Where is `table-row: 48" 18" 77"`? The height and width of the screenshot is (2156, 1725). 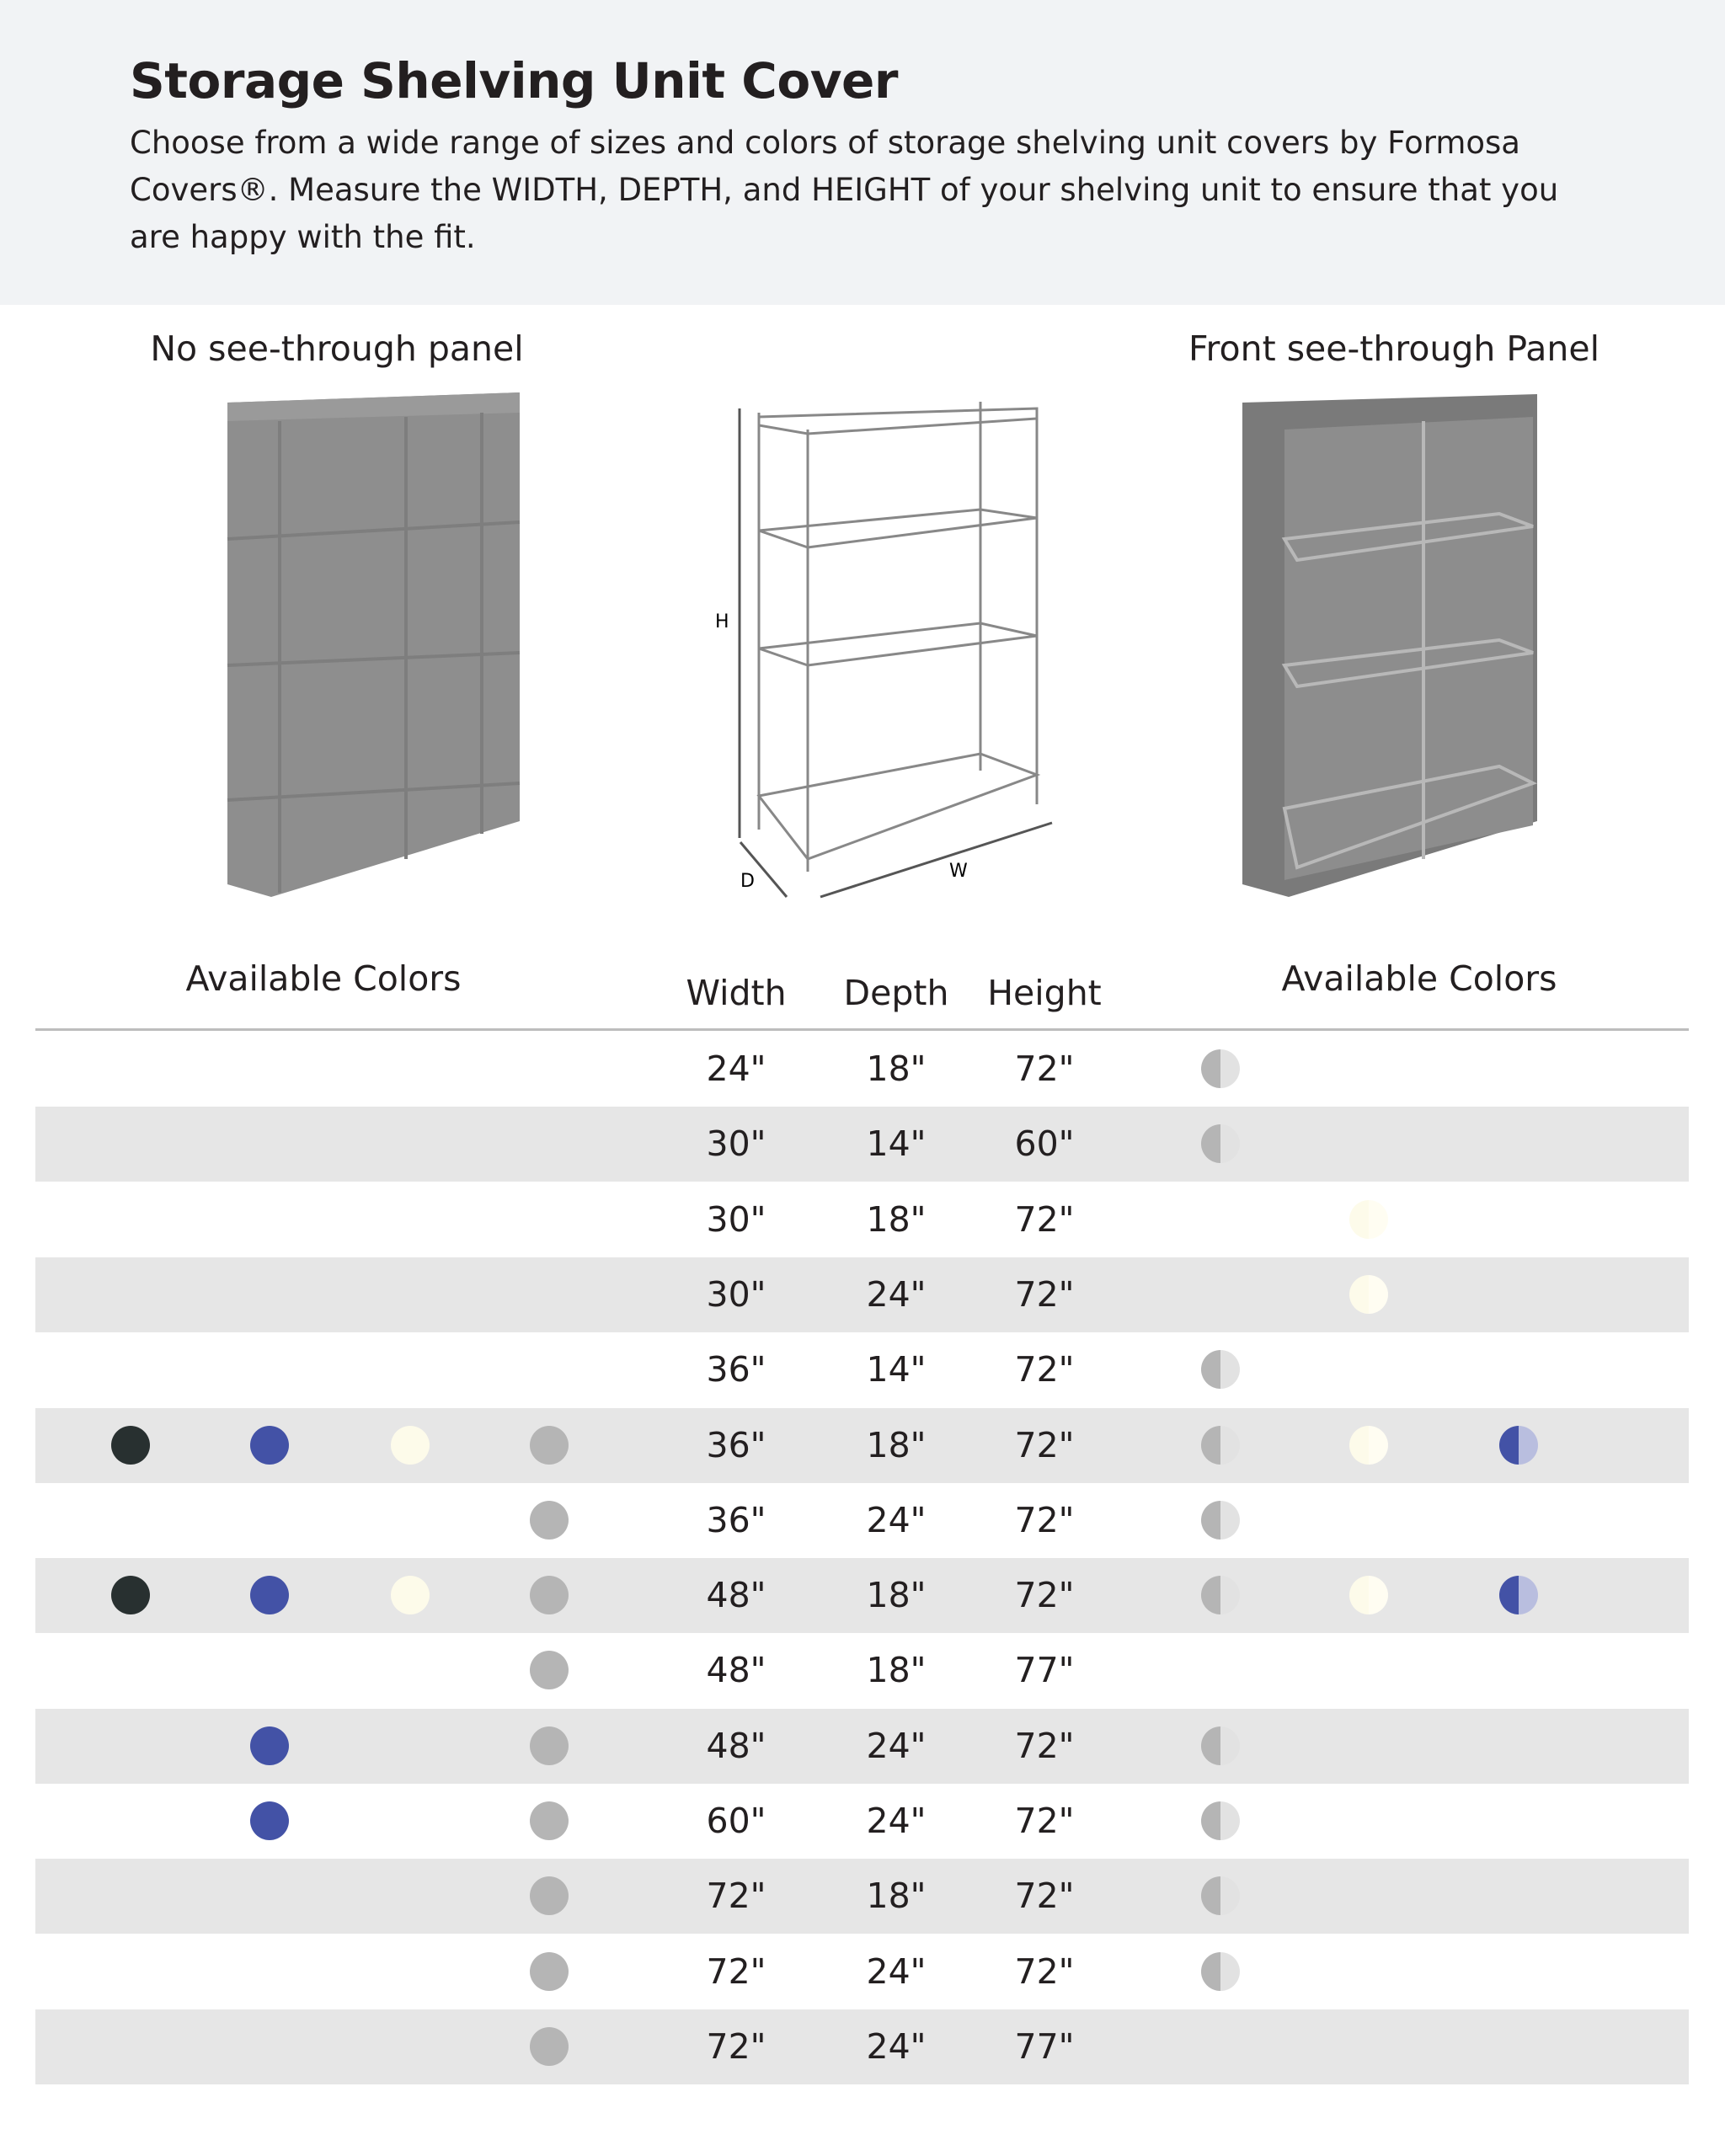
table-row: 48" 18" 77" is located at coordinates (862, 1671).